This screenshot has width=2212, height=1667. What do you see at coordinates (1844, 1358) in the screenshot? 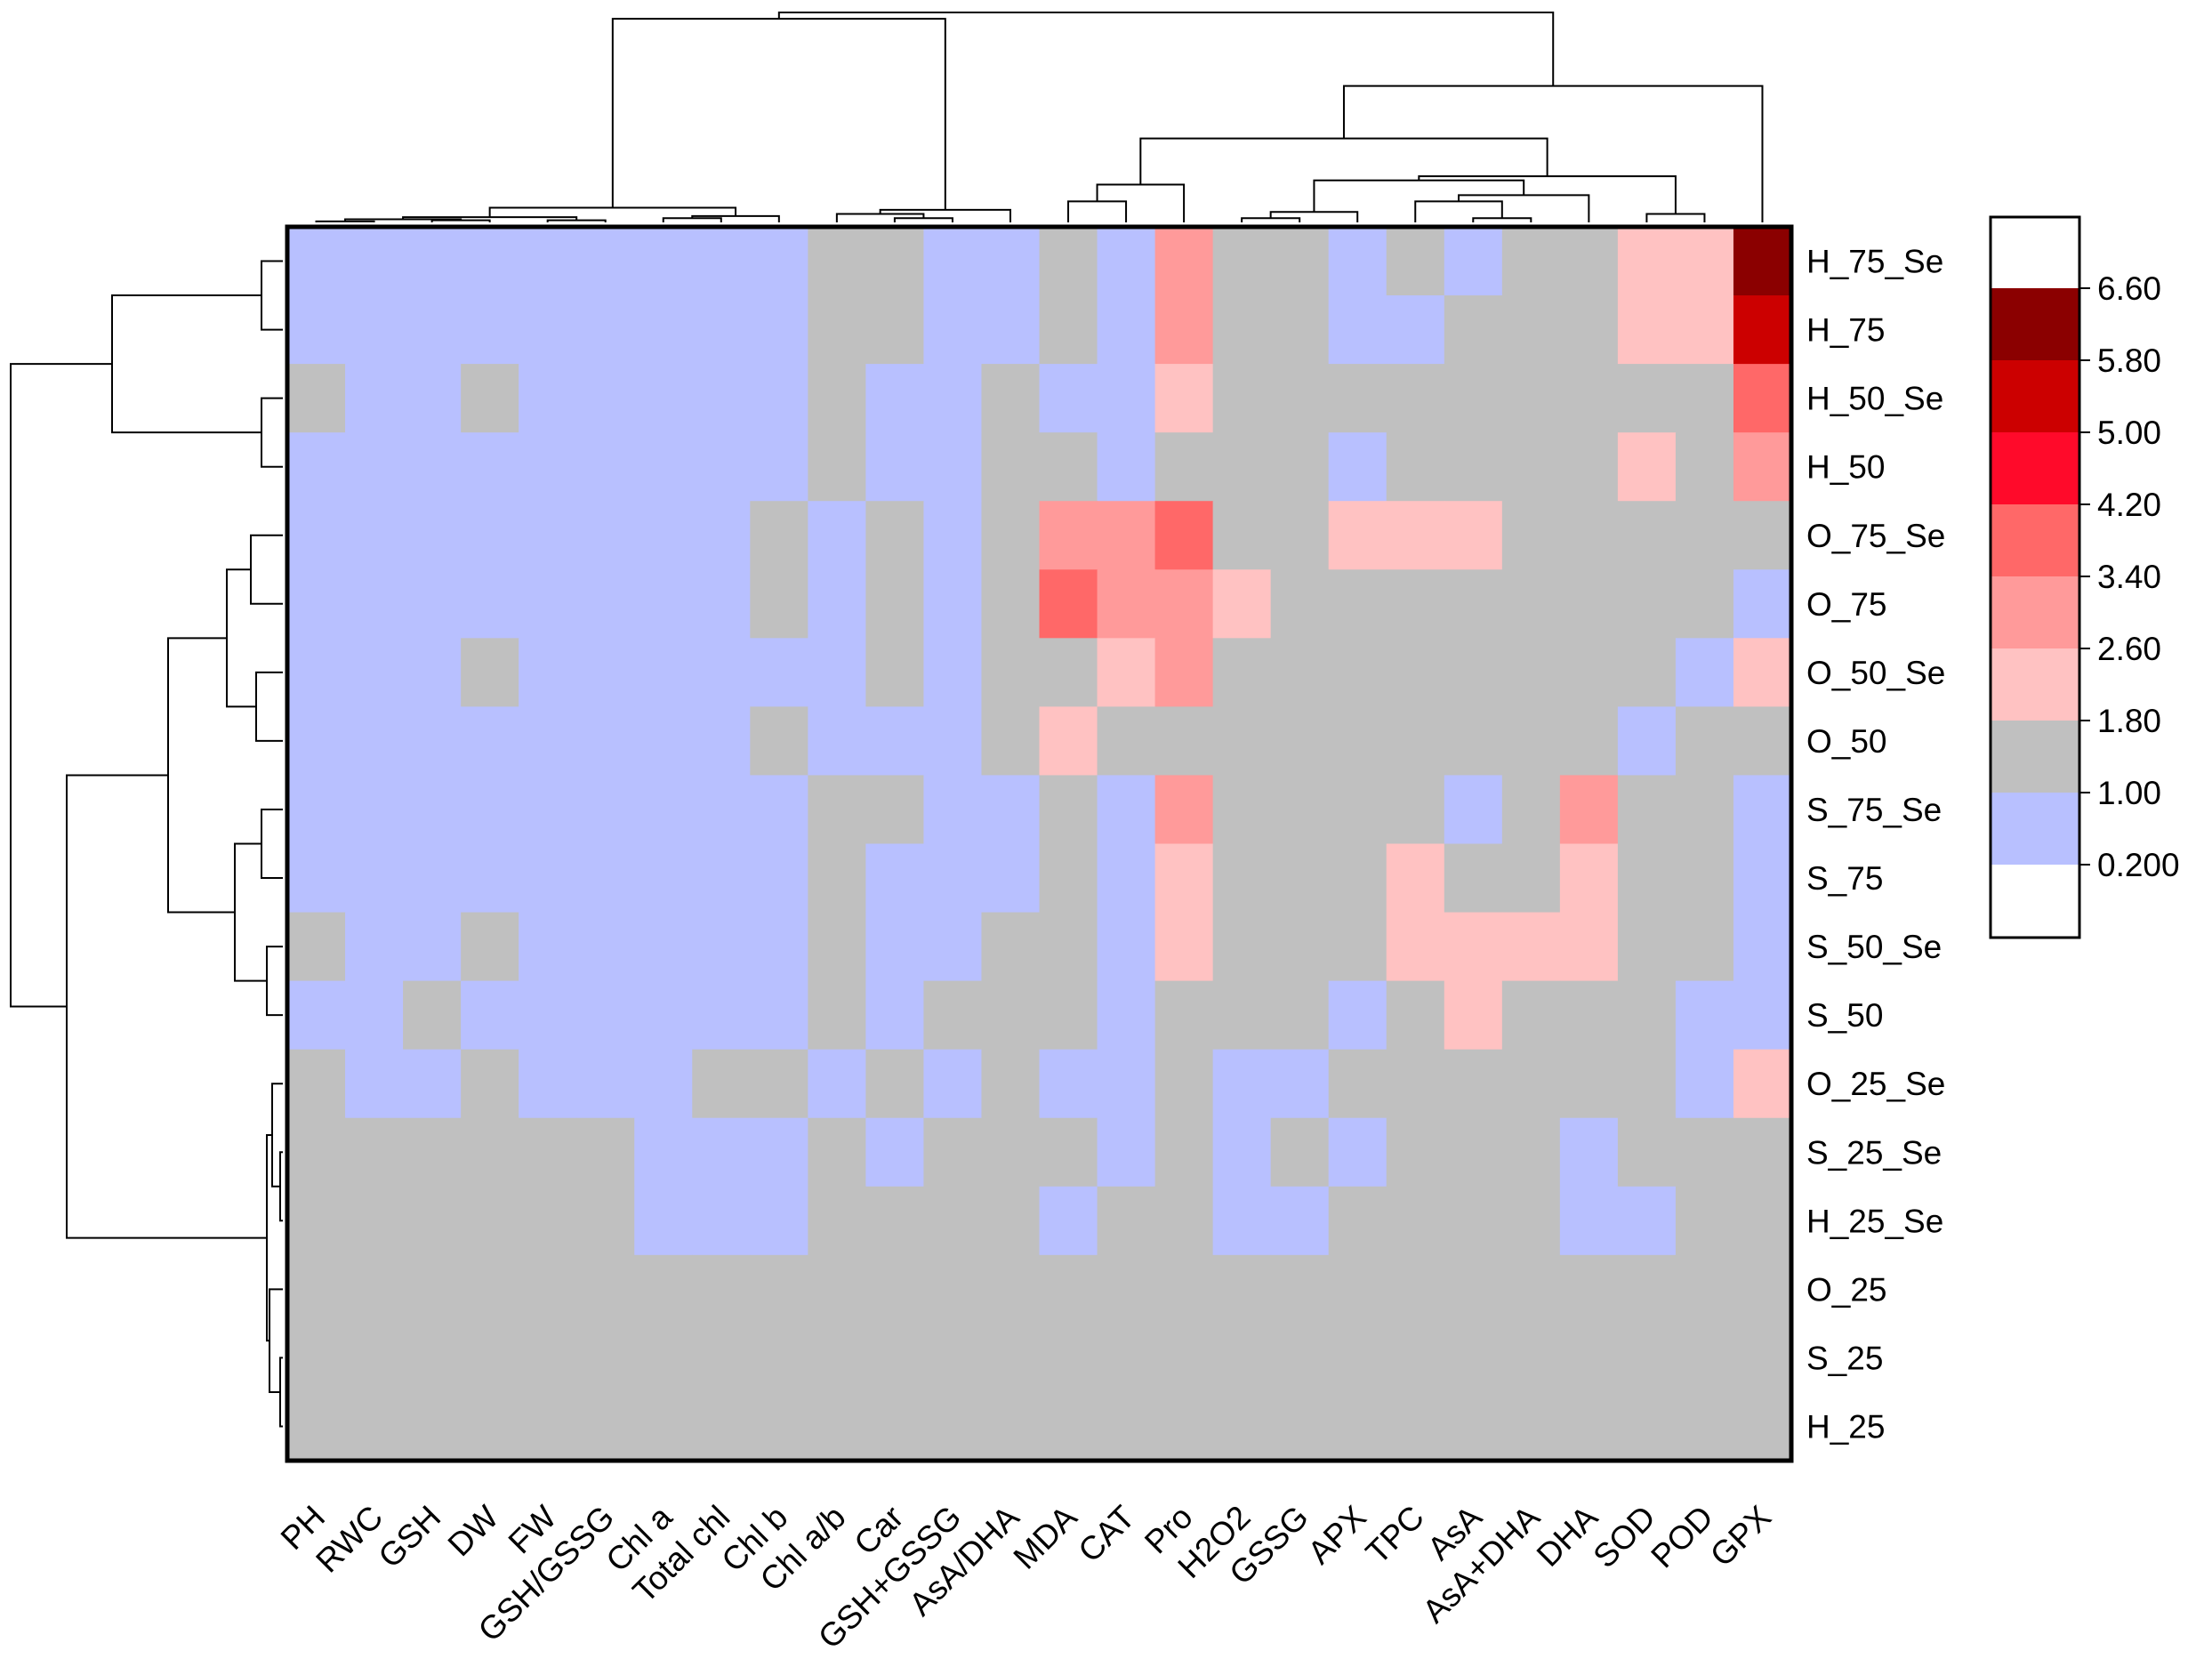
I see `row-label: S_25` at bounding box center [1844, 1358].